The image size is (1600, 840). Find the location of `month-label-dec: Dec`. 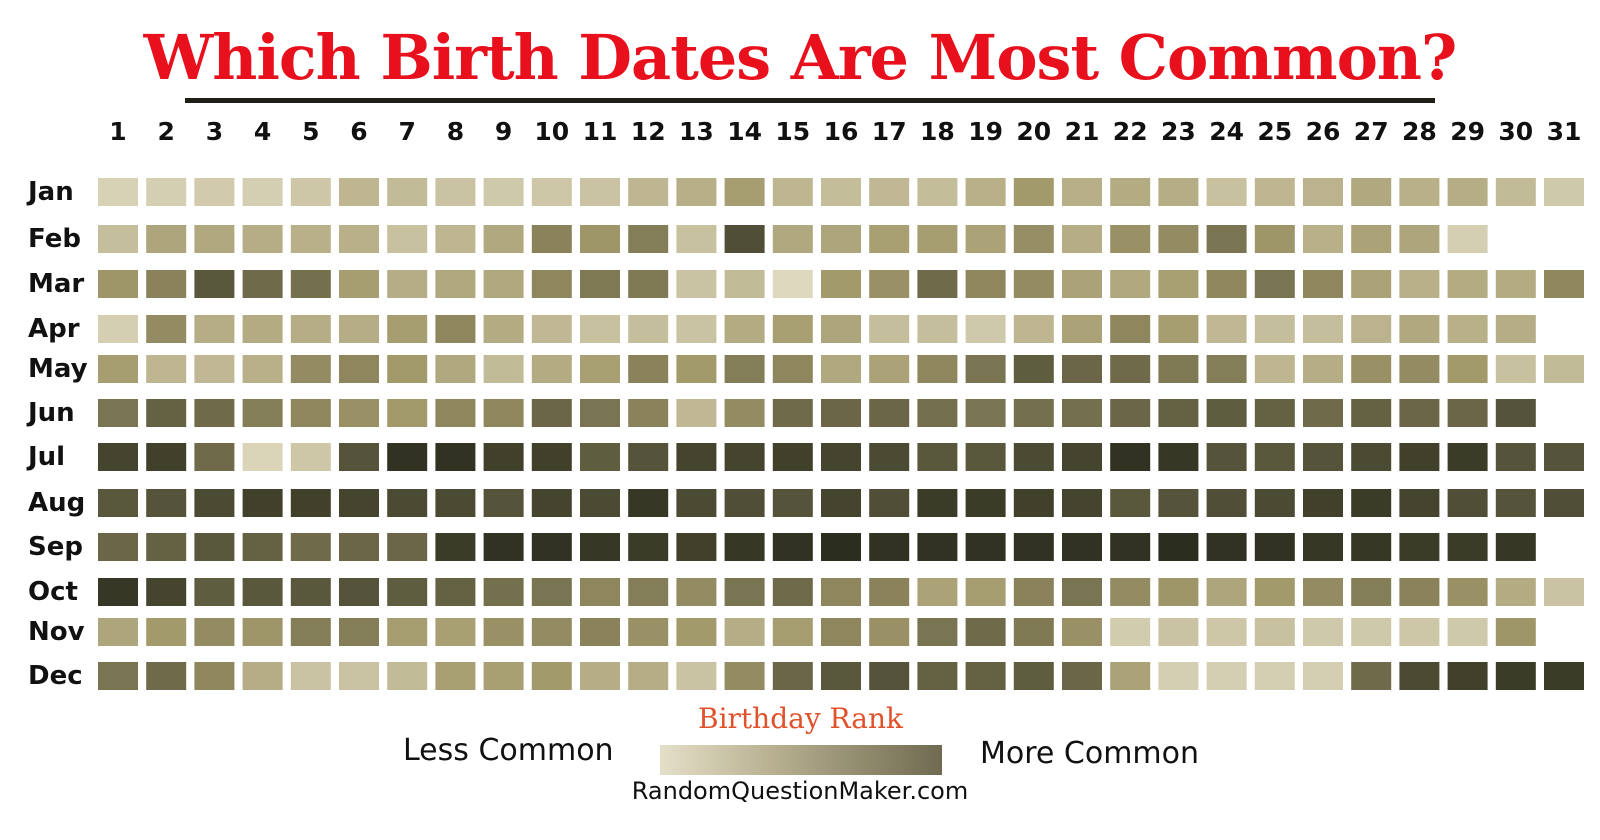

month-label-dec: Dec is located at coordinates (55, 676).